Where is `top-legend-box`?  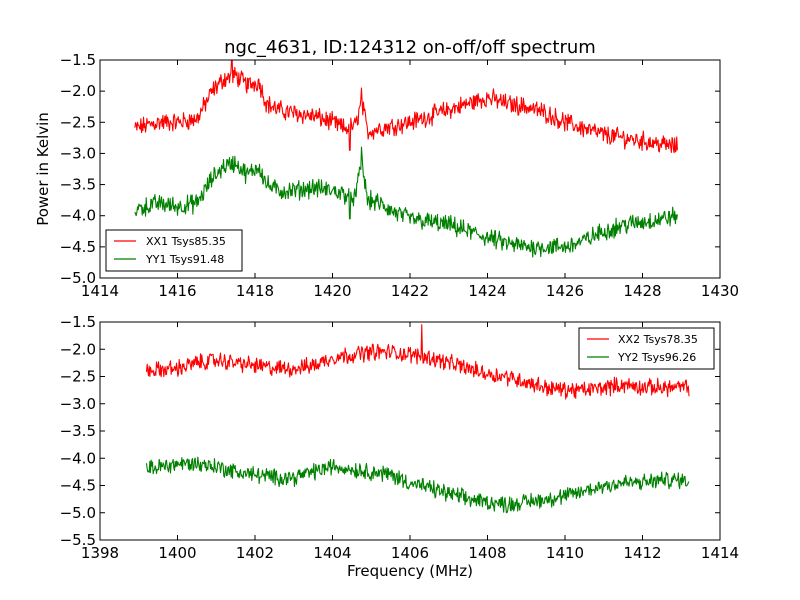
top-legend-box is located at coordinates (174, 250).